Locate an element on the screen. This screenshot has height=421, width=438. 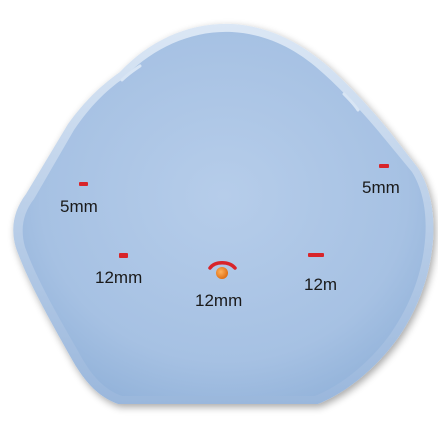
camera-port-icon is located at coordinates (222, 273).